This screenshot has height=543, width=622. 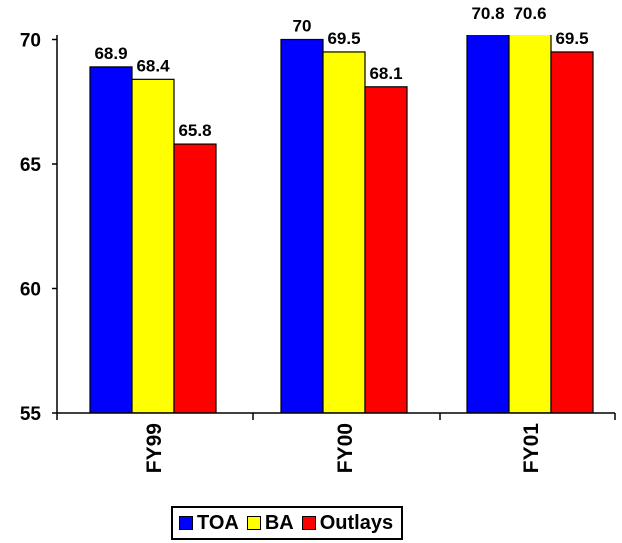 I want to click on legend-item-ba: BA, so click(x=270, y=523).